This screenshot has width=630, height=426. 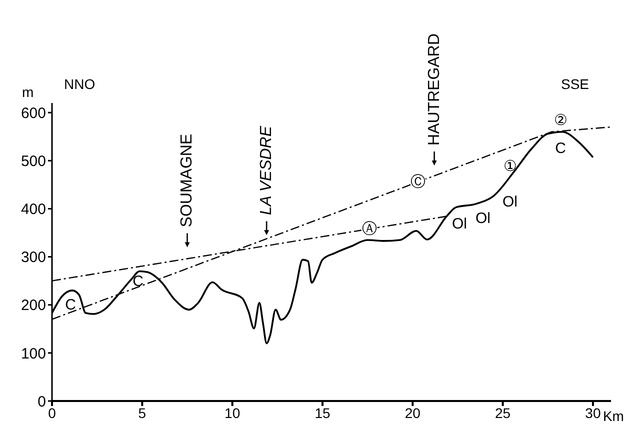 I want to click on x-tick-label: 5, so click(x=142, y=412).